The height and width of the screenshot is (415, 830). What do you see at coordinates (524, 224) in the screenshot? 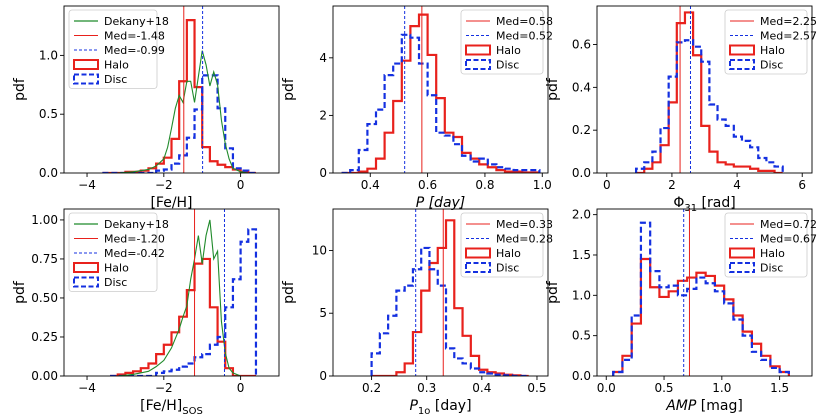
I see `legend-label: Med=0.33` at bounding box center [524, 224].